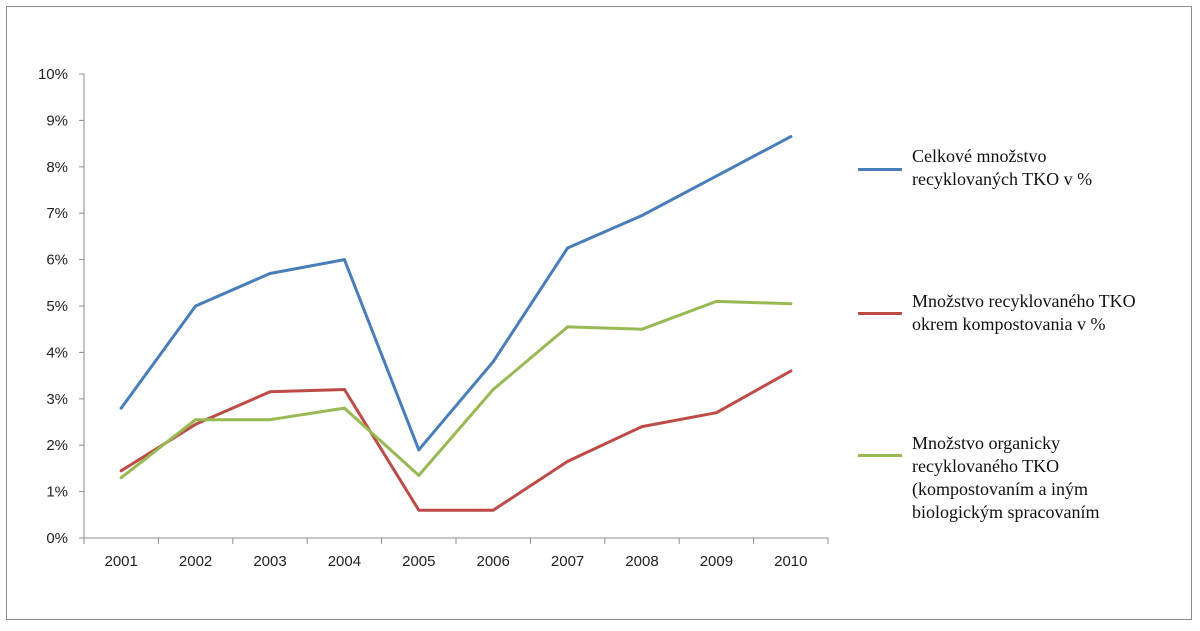  I want to click on x-tick-label: 2009, so click(716, 561).